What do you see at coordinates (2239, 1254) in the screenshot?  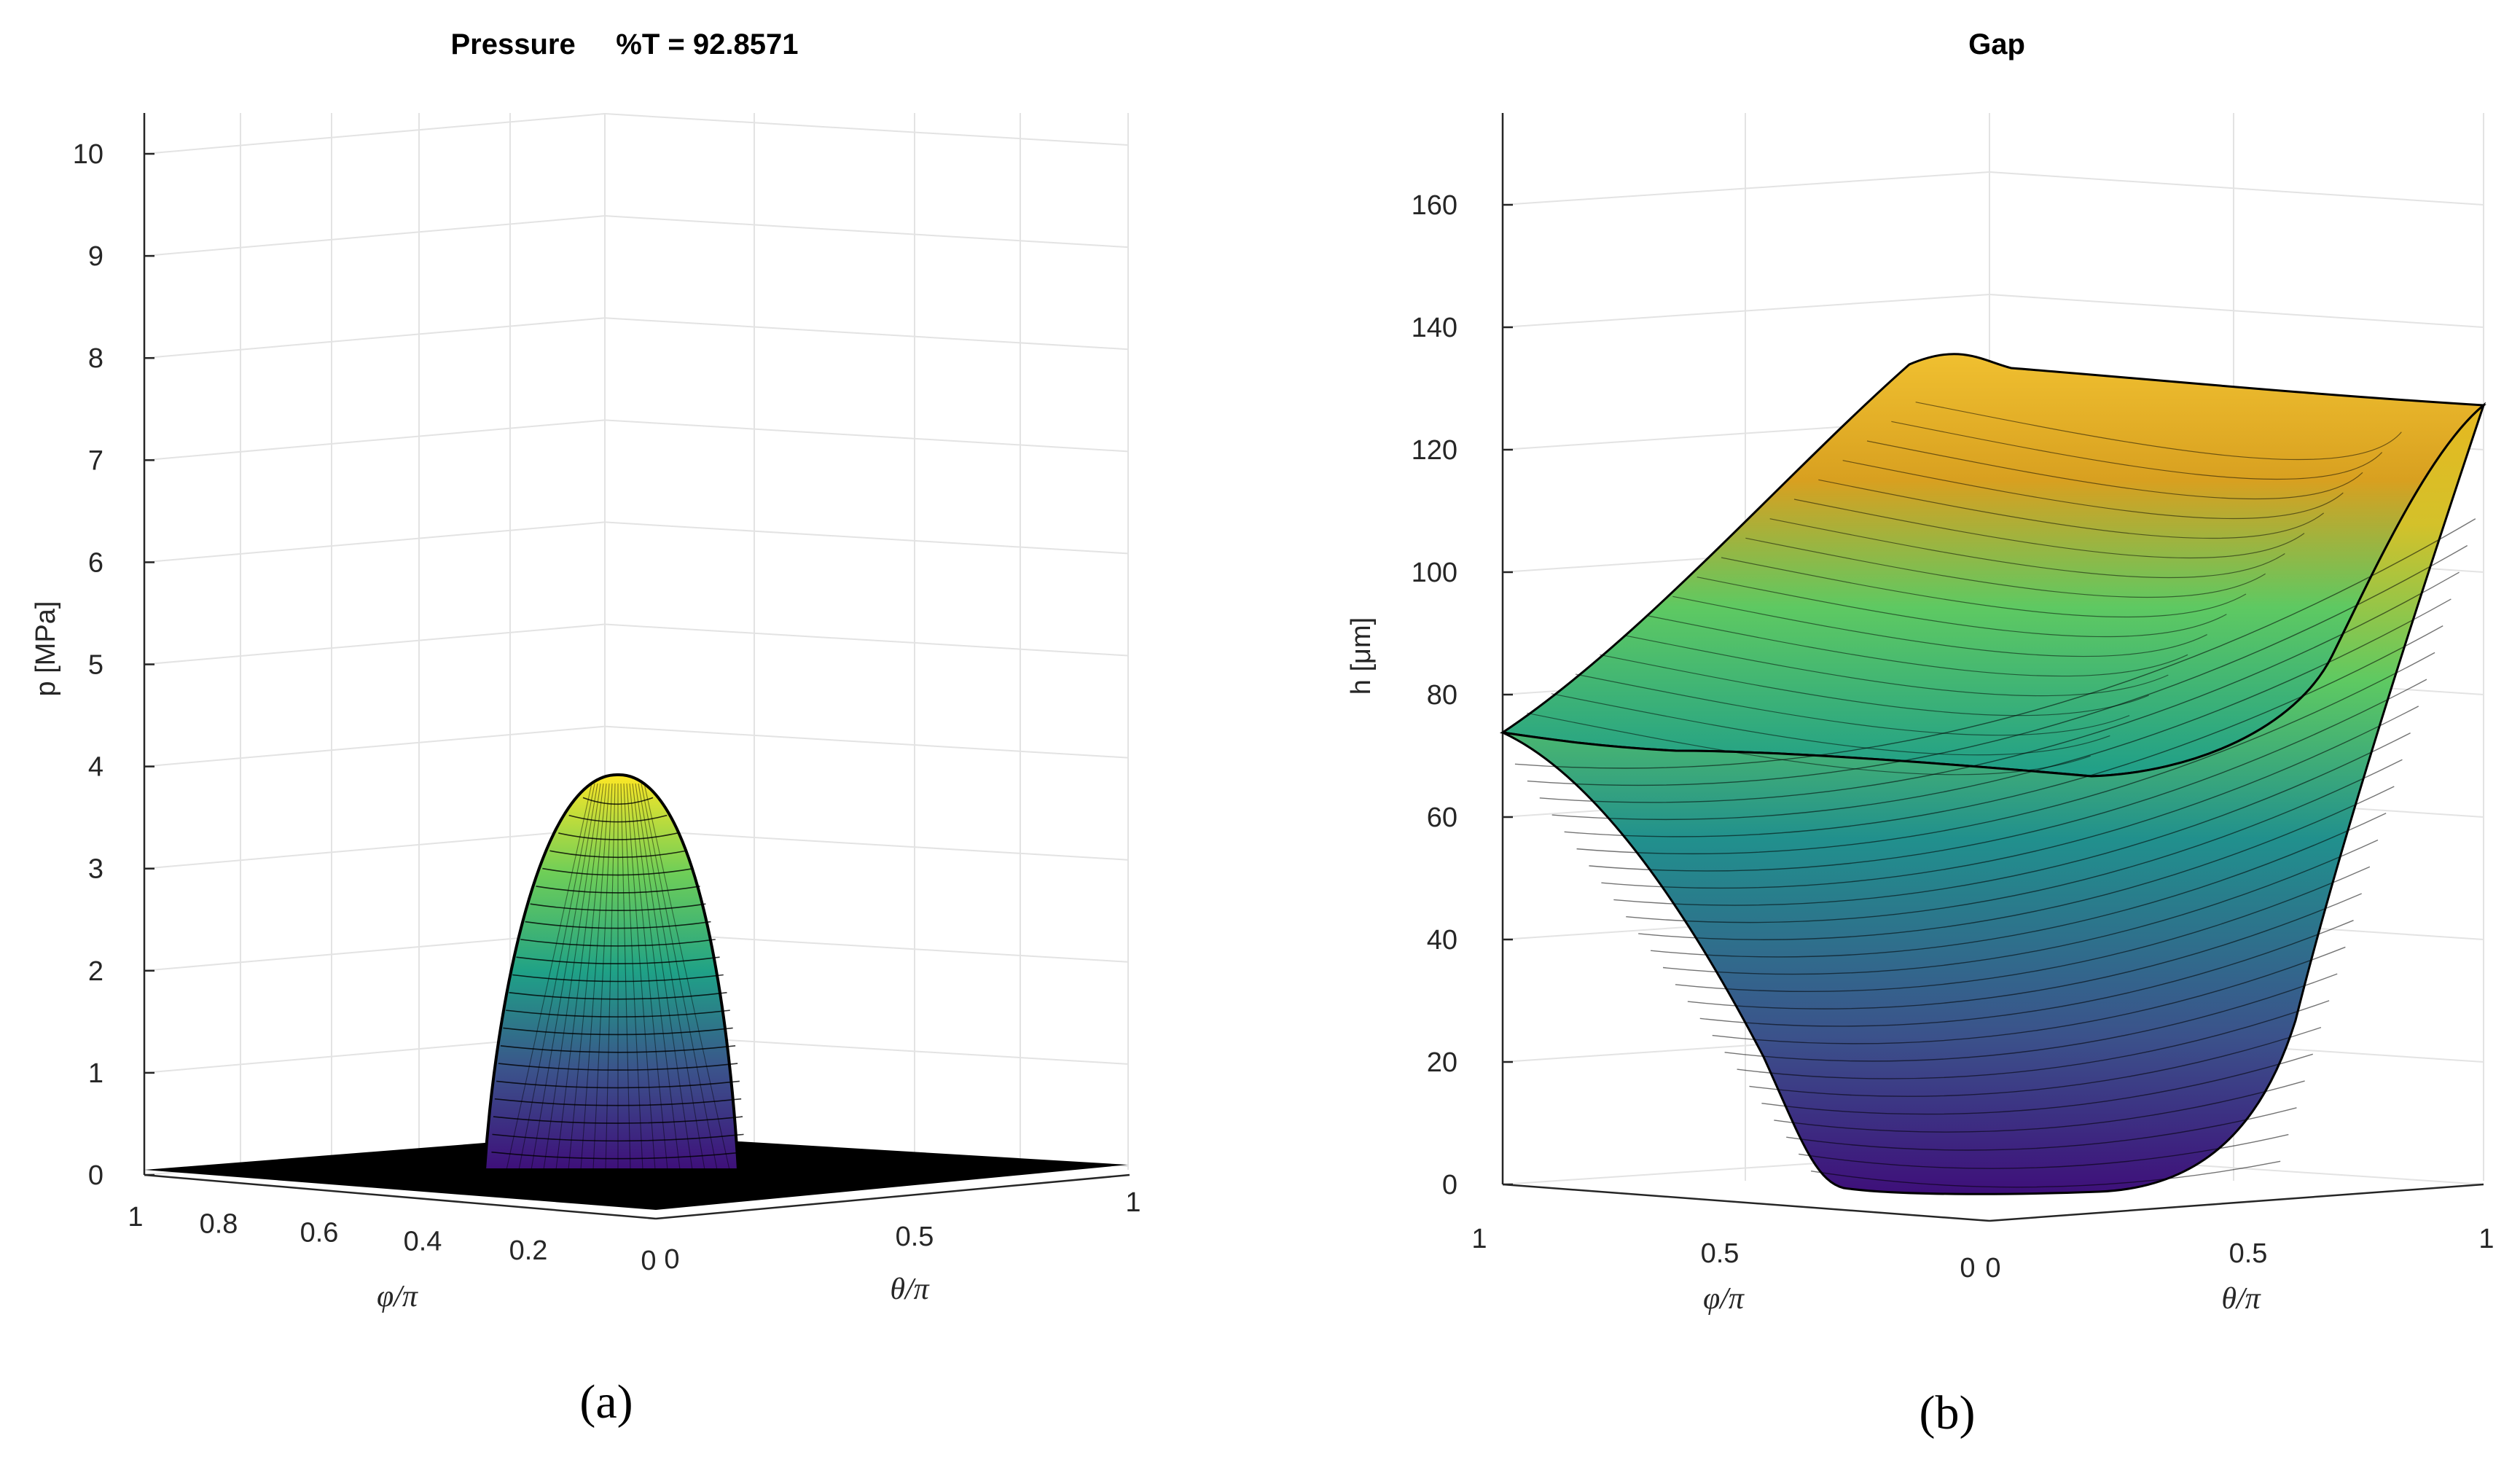 I see `panel-b-theta-ticks: 0 0.5 1` at bounding box center [2239, 1254].